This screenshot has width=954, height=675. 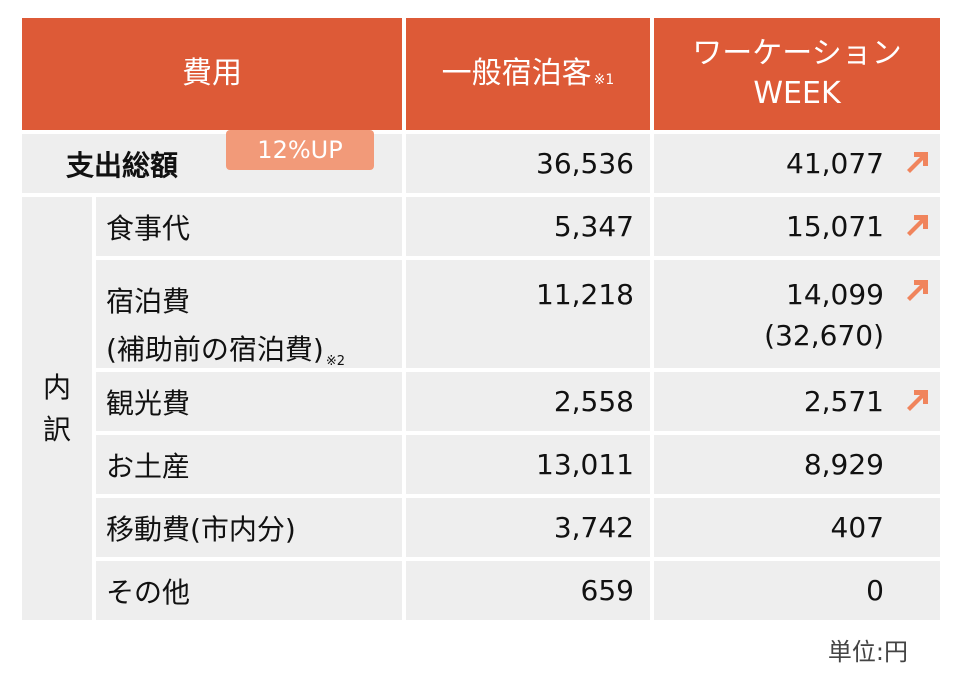 I want to click on total-general-value: 36,536, so click(x=585, y=163).